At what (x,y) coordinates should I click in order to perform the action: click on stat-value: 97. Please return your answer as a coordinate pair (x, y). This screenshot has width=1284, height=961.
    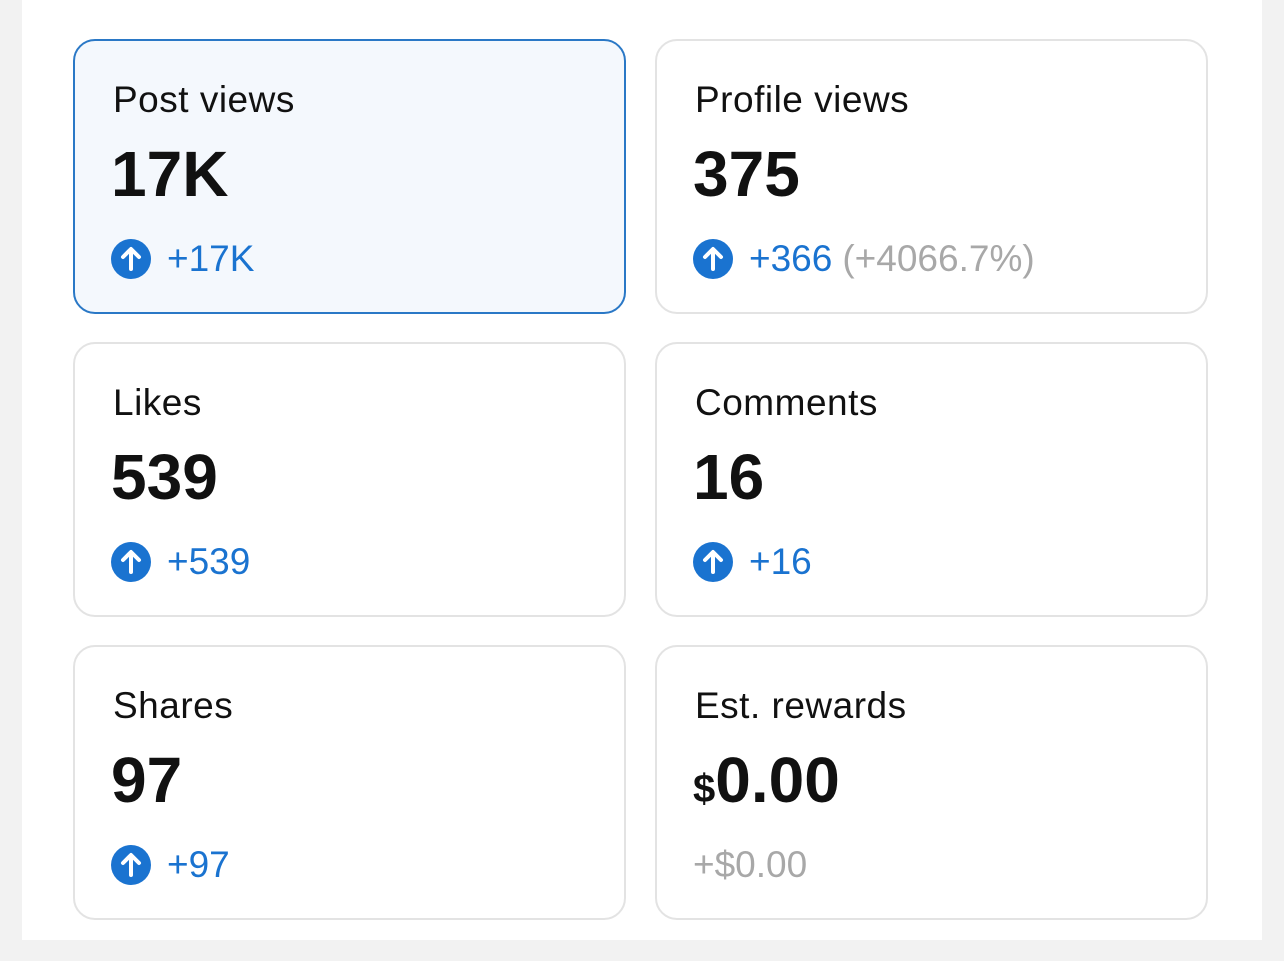
    Looking at the image, I should click on (146, 780).